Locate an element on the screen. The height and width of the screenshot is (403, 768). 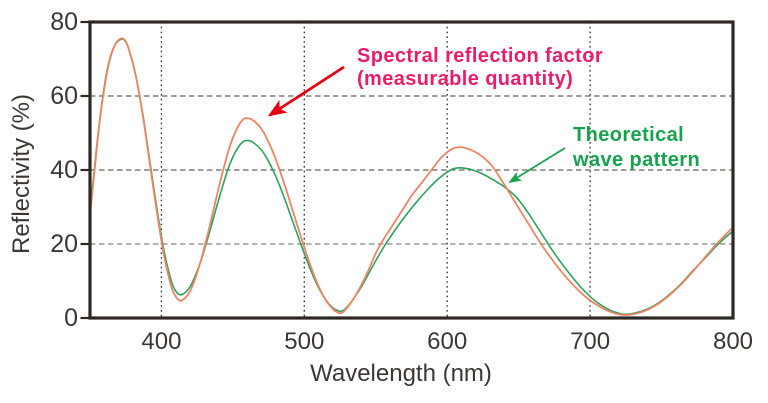
red-arrow is located at coordinates (306, 91).